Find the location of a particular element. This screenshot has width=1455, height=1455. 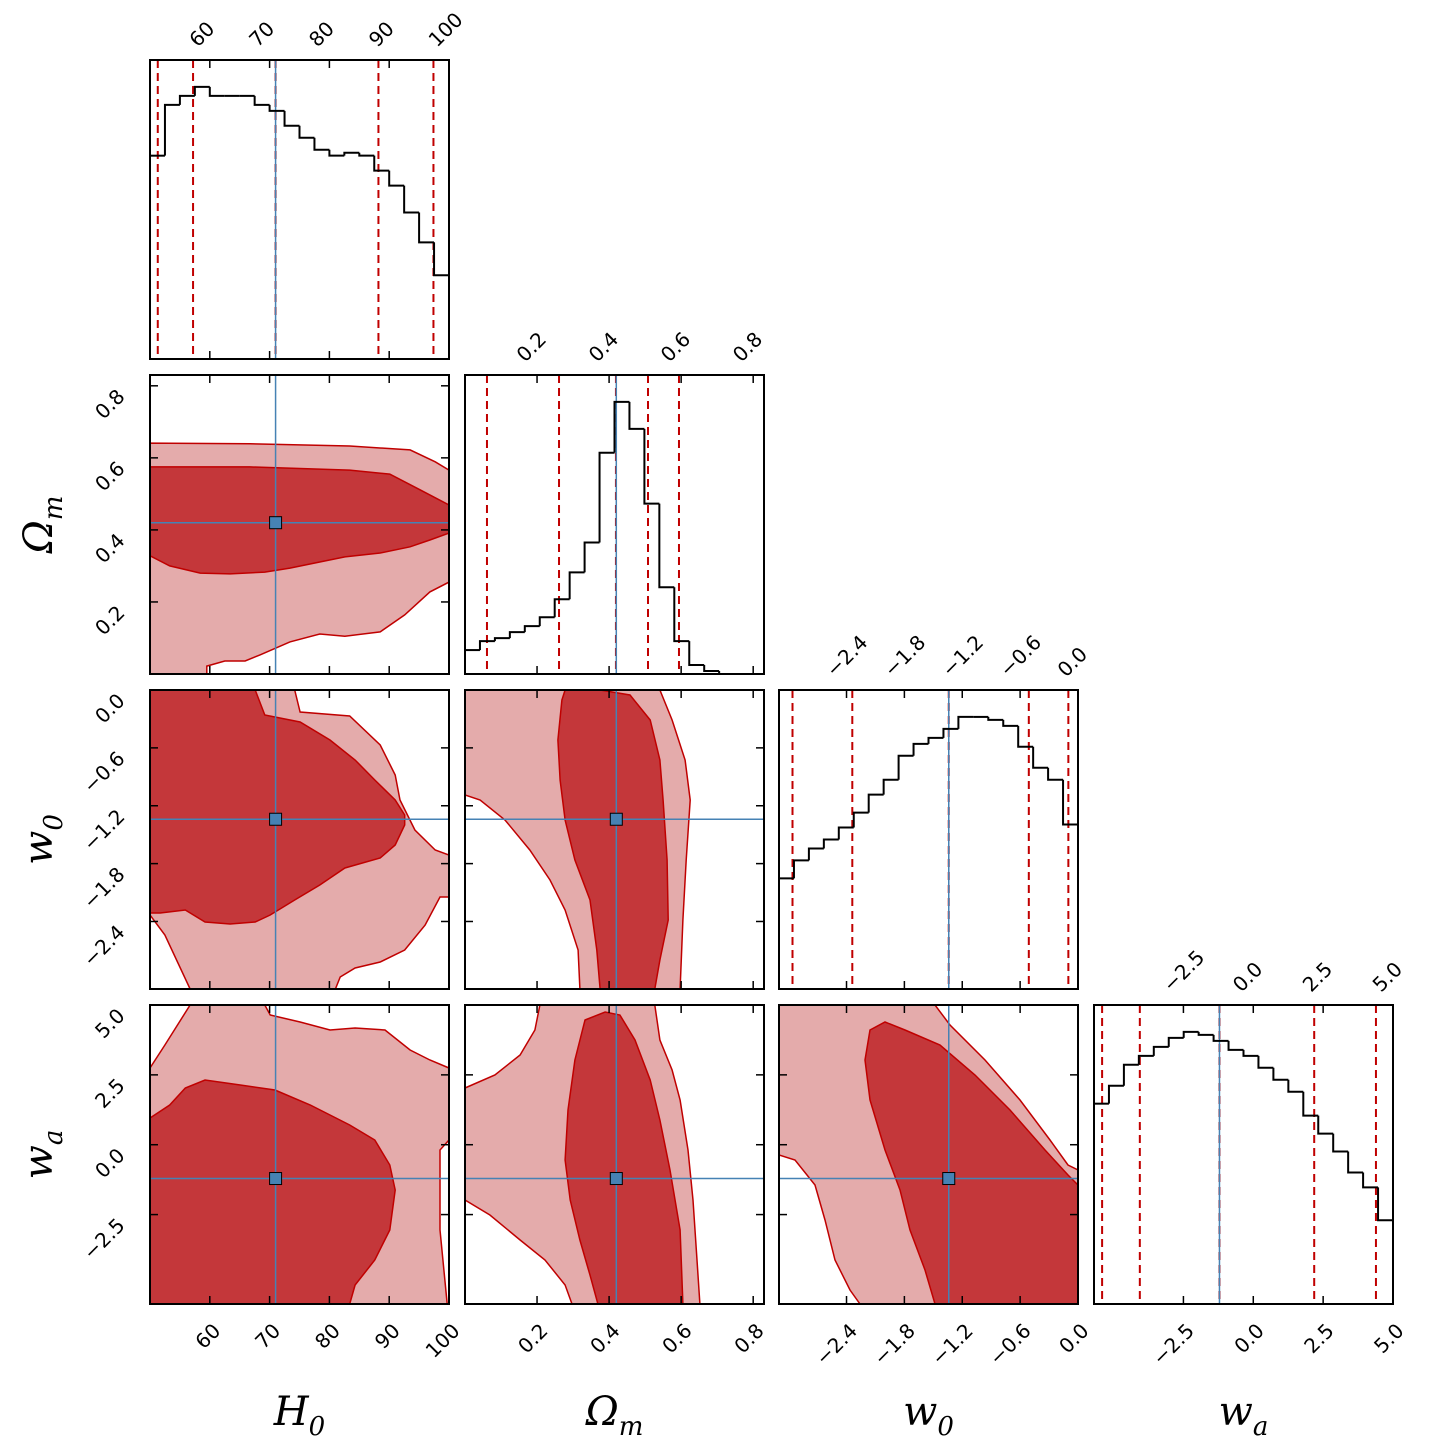

x-tick-label: −1.2 is located at coordinates (951, 1344).